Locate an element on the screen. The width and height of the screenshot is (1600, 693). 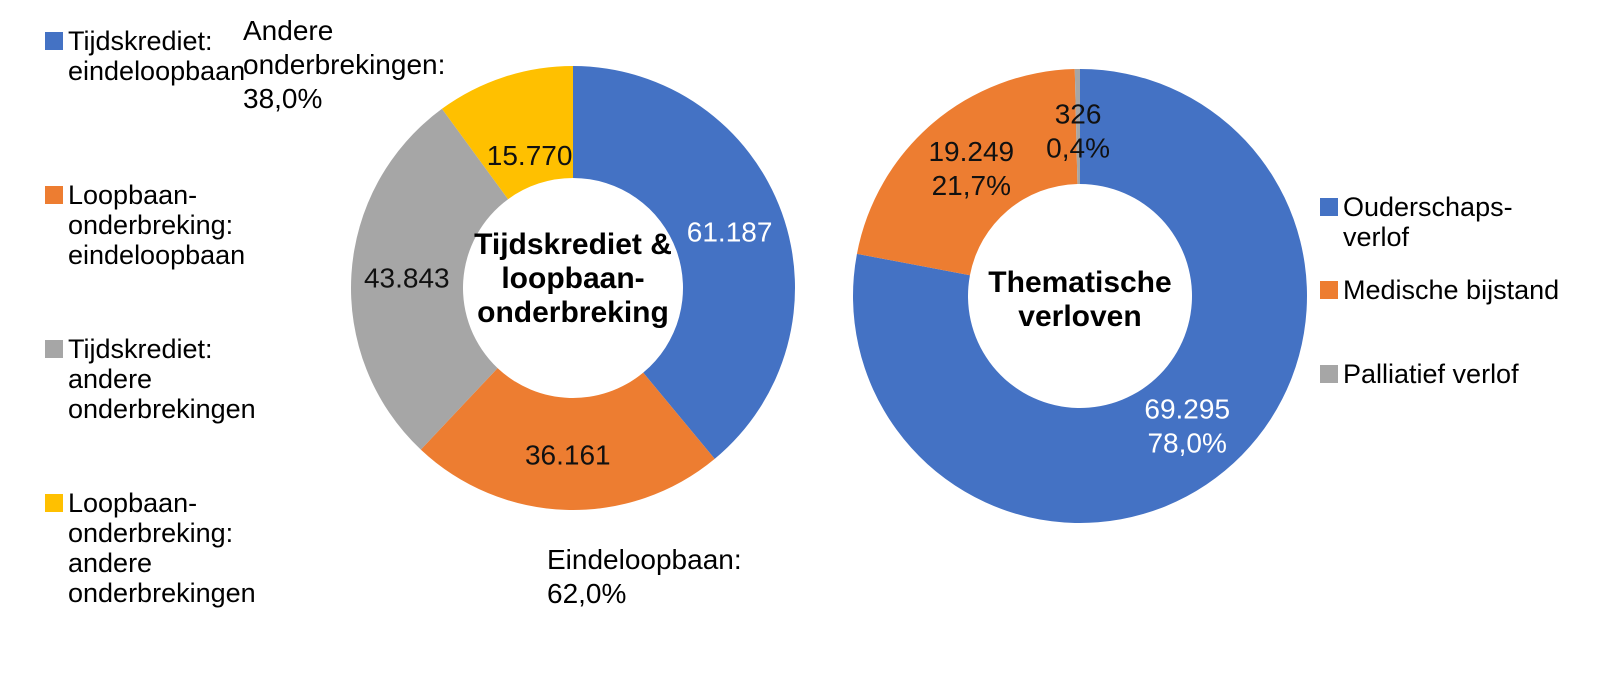
legend-label: Tijdskrediet: eindeloopbaan is located at coordinates (156, 56).